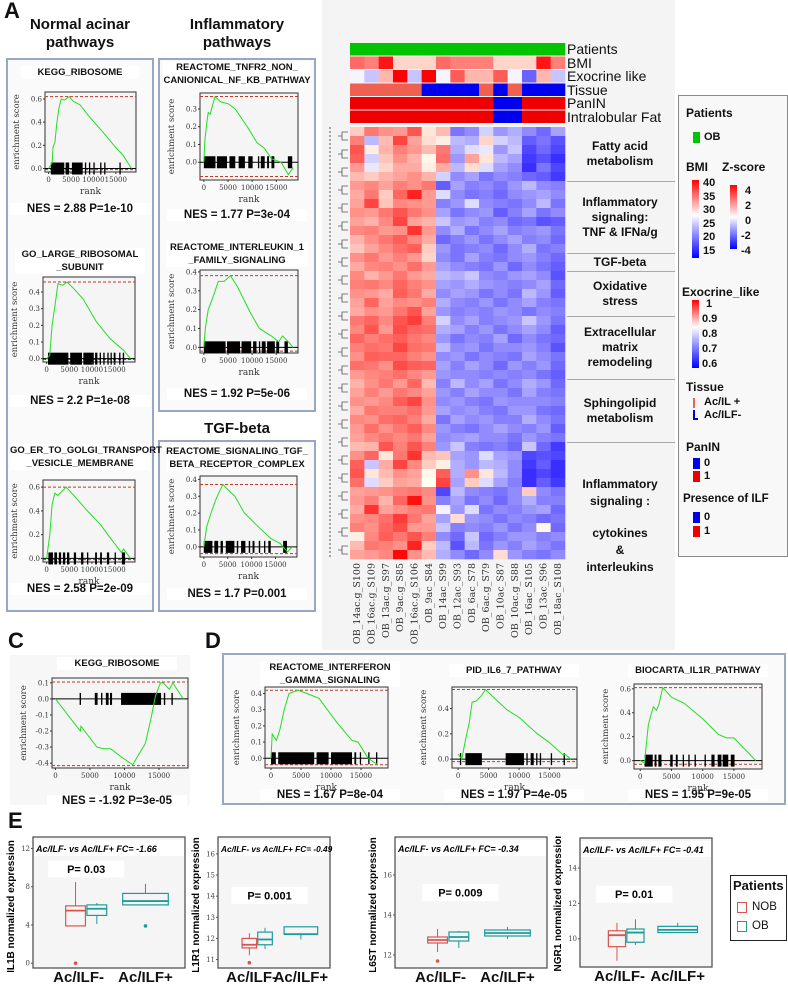  I want to click on y-tick-label: 0.3, so click(34, 309).